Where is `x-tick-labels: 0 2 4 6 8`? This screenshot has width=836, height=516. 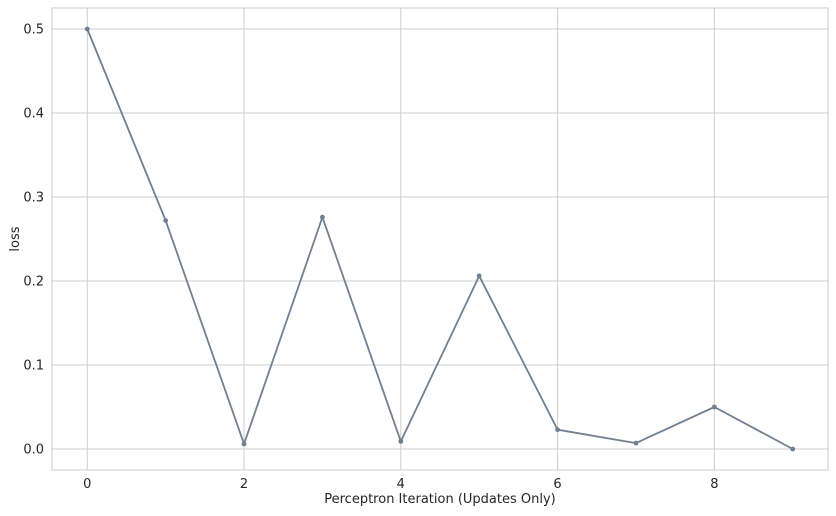
x-tick-labels: 0 2 4 6 8 is located at coordinates (400, 484).